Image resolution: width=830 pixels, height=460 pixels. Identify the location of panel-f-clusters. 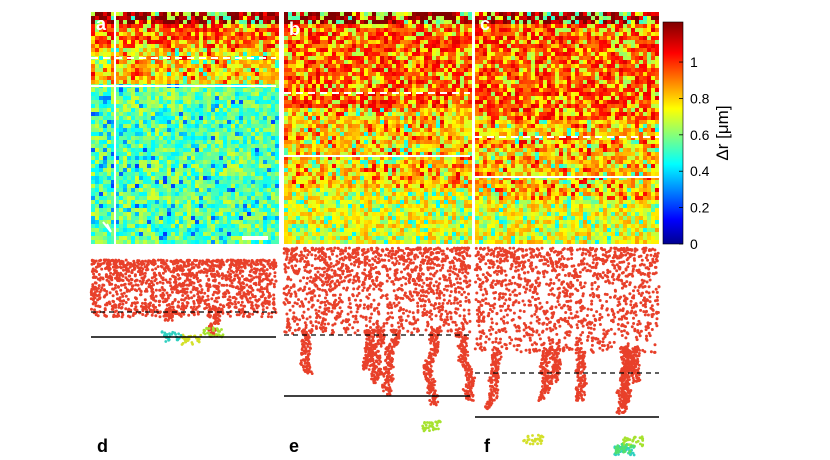
(567, 351).